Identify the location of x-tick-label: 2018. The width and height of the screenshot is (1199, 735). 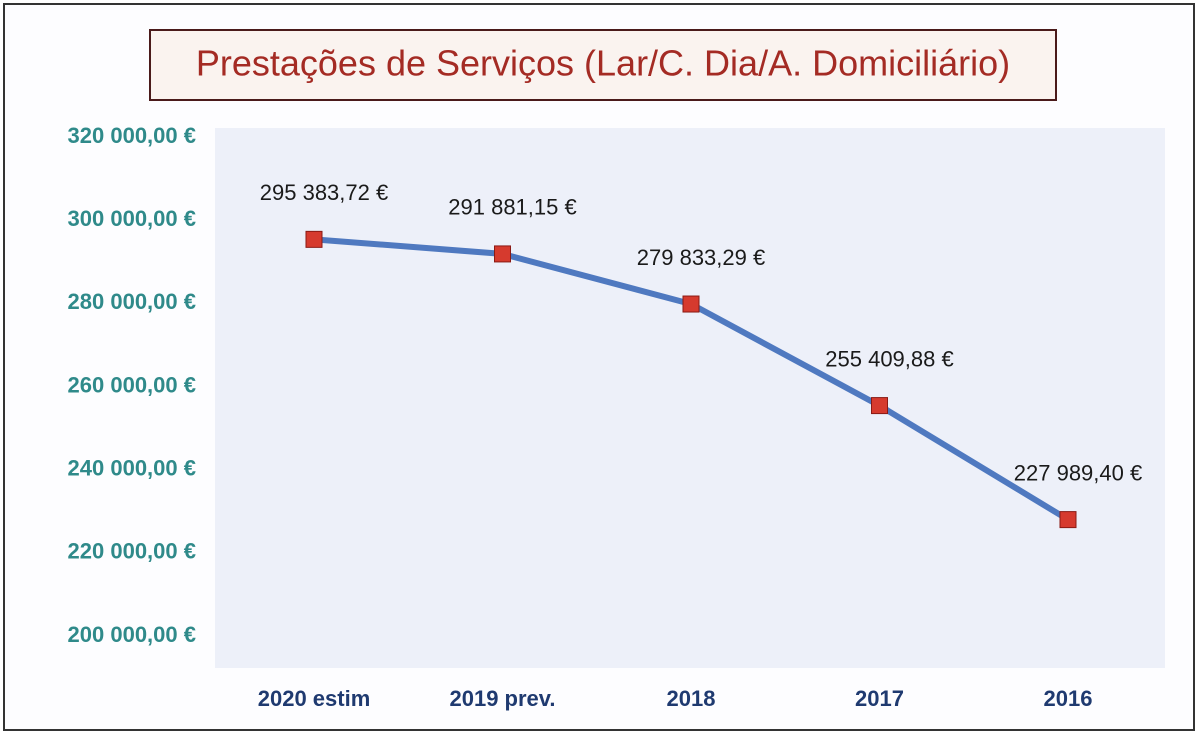
(691, 698).